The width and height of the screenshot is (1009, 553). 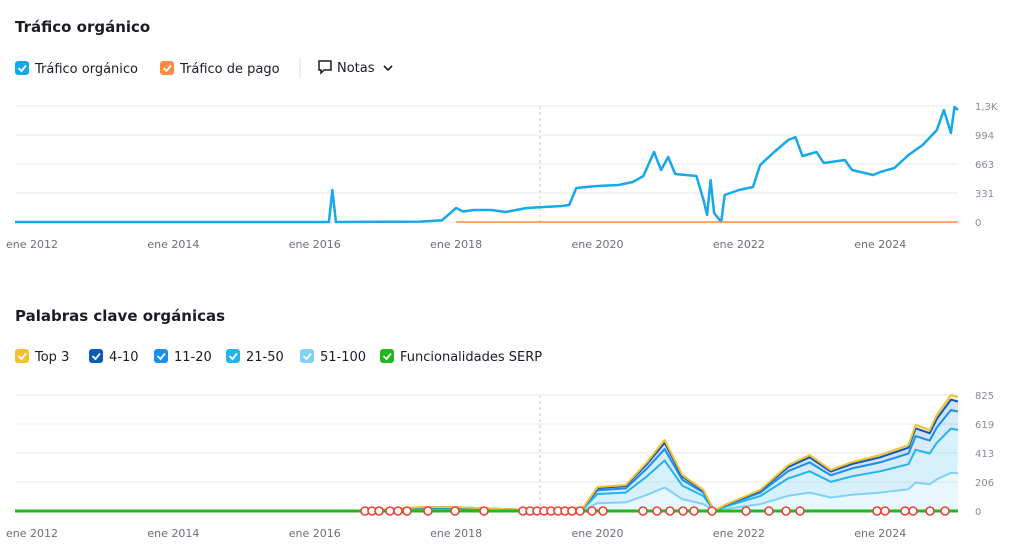 I want to click on legend-label: Tráfico de pago, so click(x=229, y=69).